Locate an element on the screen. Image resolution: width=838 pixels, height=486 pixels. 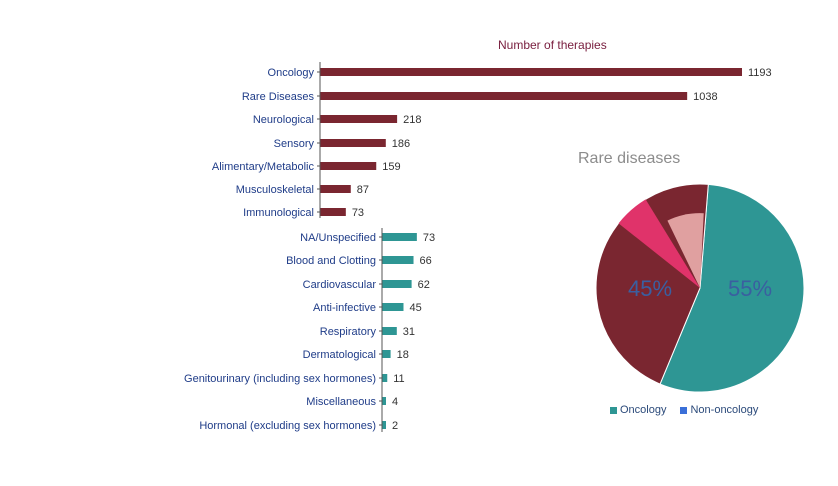
bar-value-label: 11 is located at coordinates (398, 379).